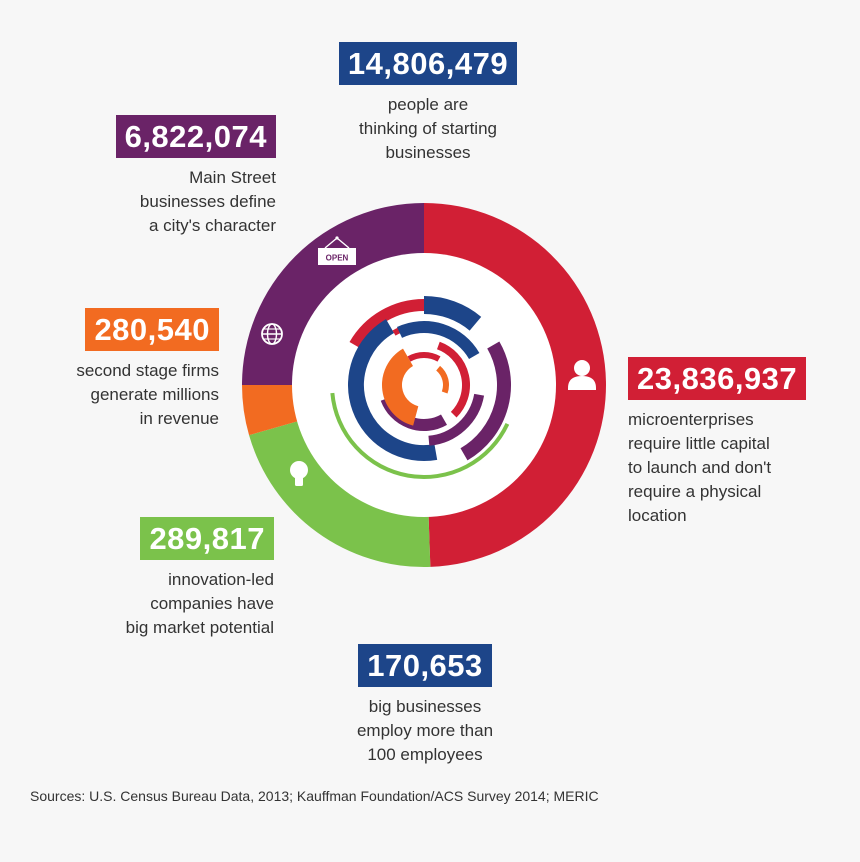 The width and height of the screenshot is (860, 862). Describe the element at coordinates (337, 258) in the screenshot. I see `open-sign-text: OPEN` at that location.